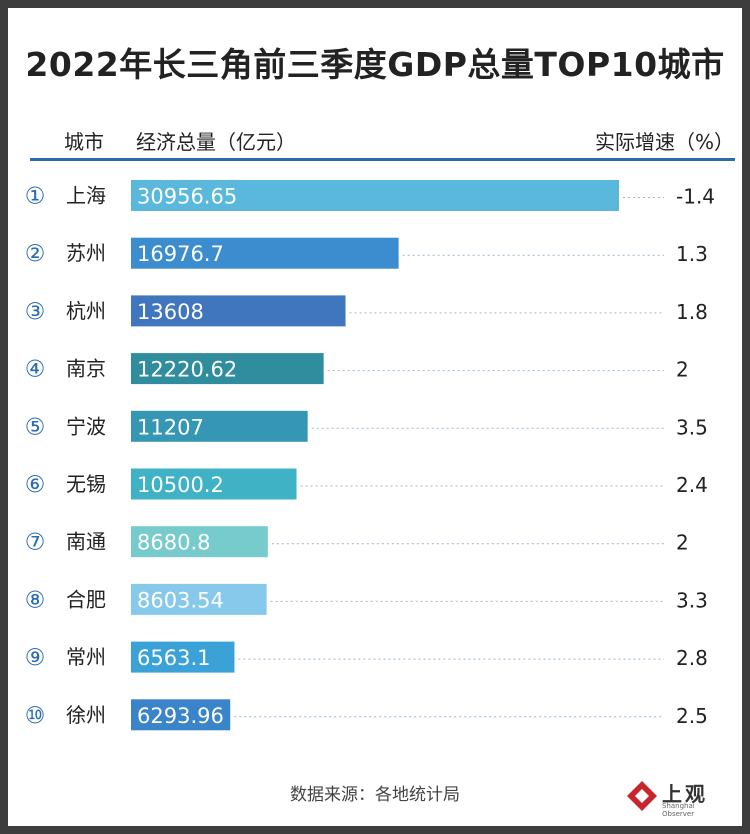 The image size is (750, 834). I want to click on growth-label: 2.5, so click(692, 716).